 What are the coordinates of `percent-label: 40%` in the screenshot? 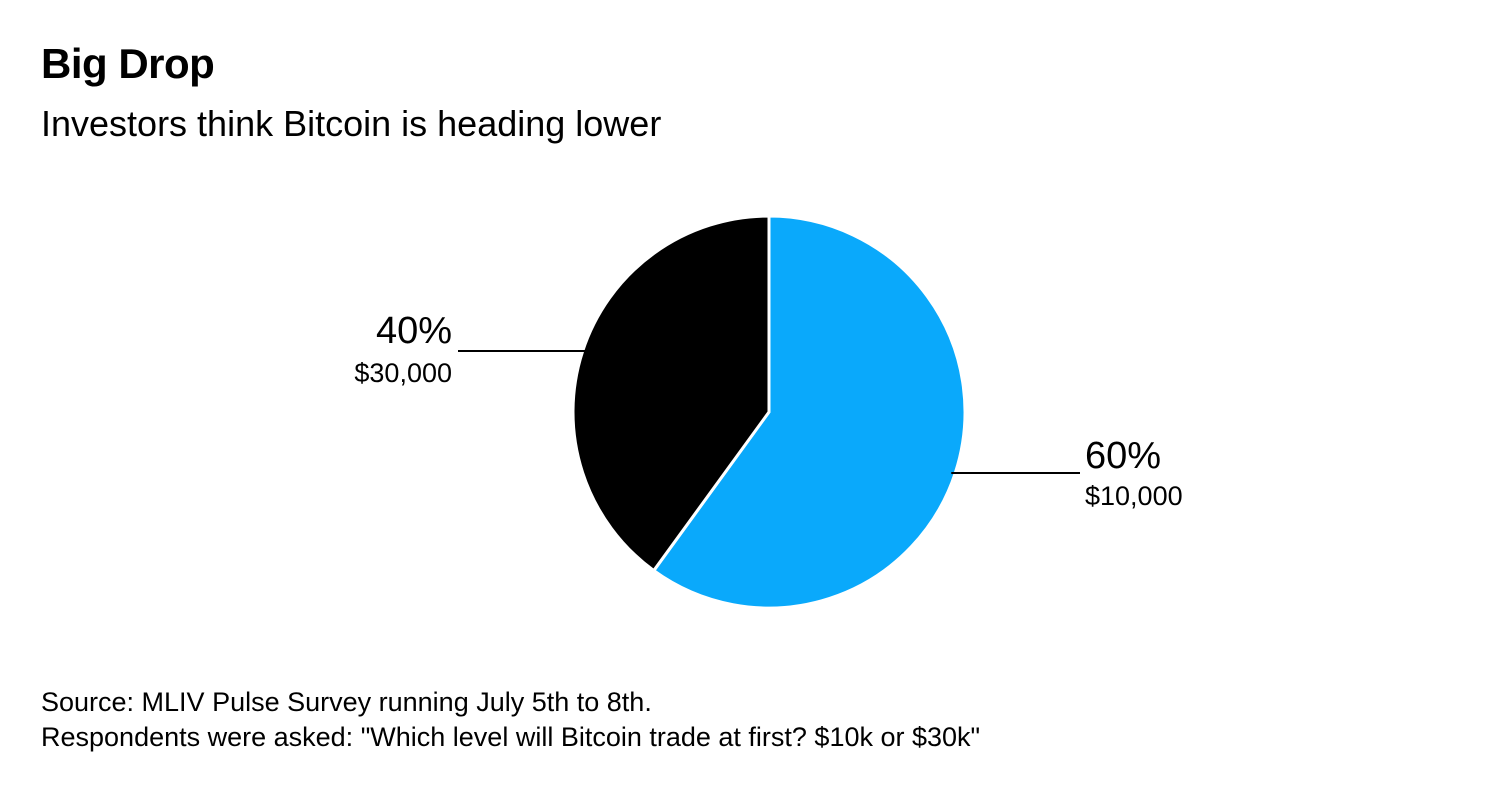 It's located at (414, 331).